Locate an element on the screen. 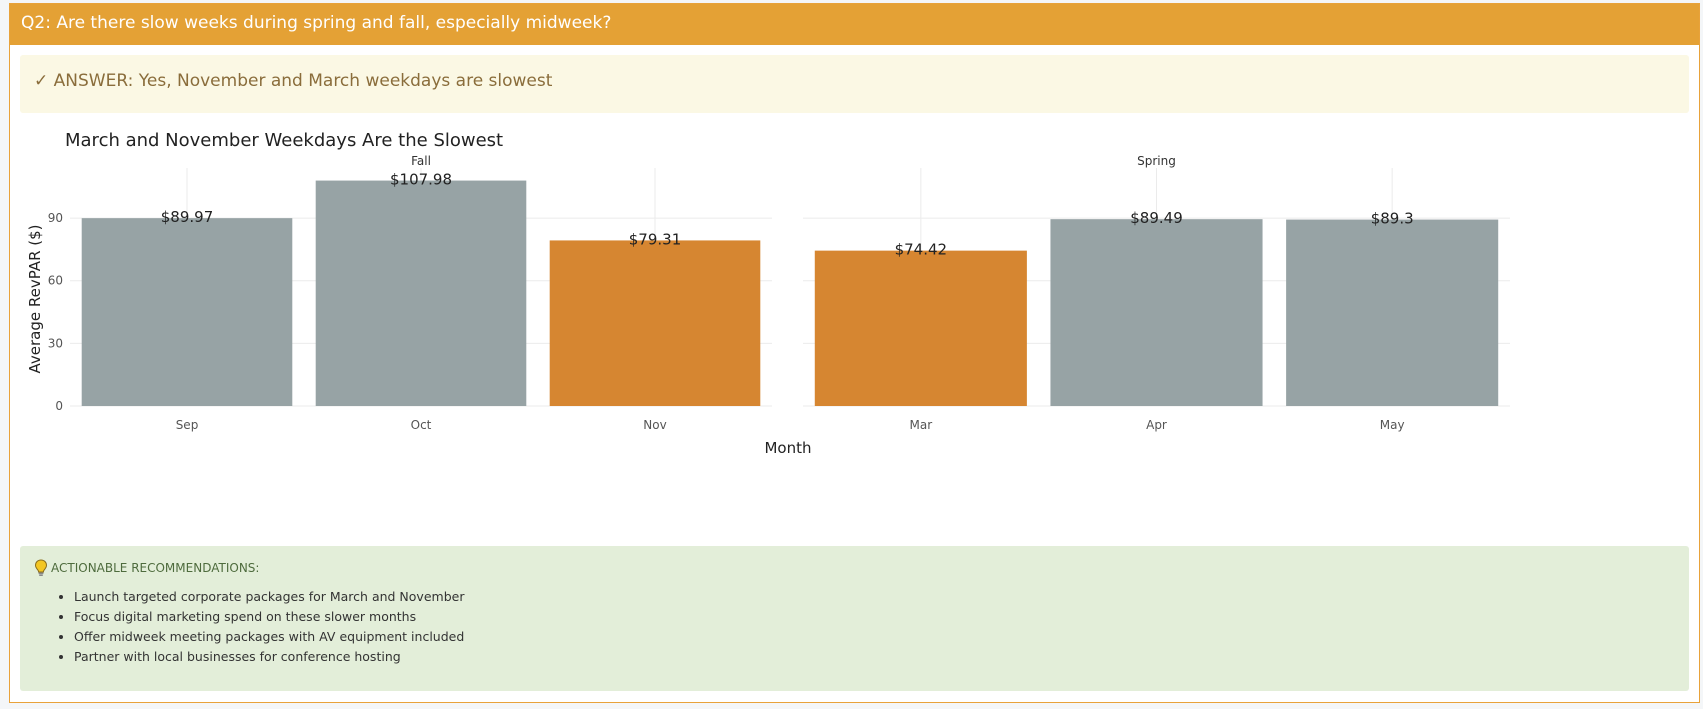 This screenshot has width=1703, height=709. x-tick-label: Mar is located at coordinates (921, 425).